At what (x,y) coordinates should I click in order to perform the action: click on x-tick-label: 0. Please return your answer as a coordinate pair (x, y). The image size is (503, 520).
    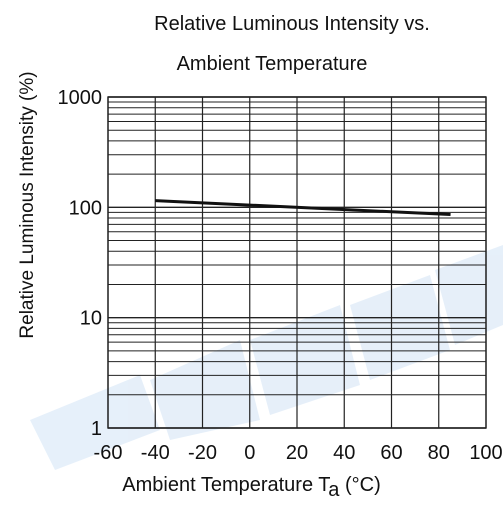
    Looking at the image, I should click on (249, 453).